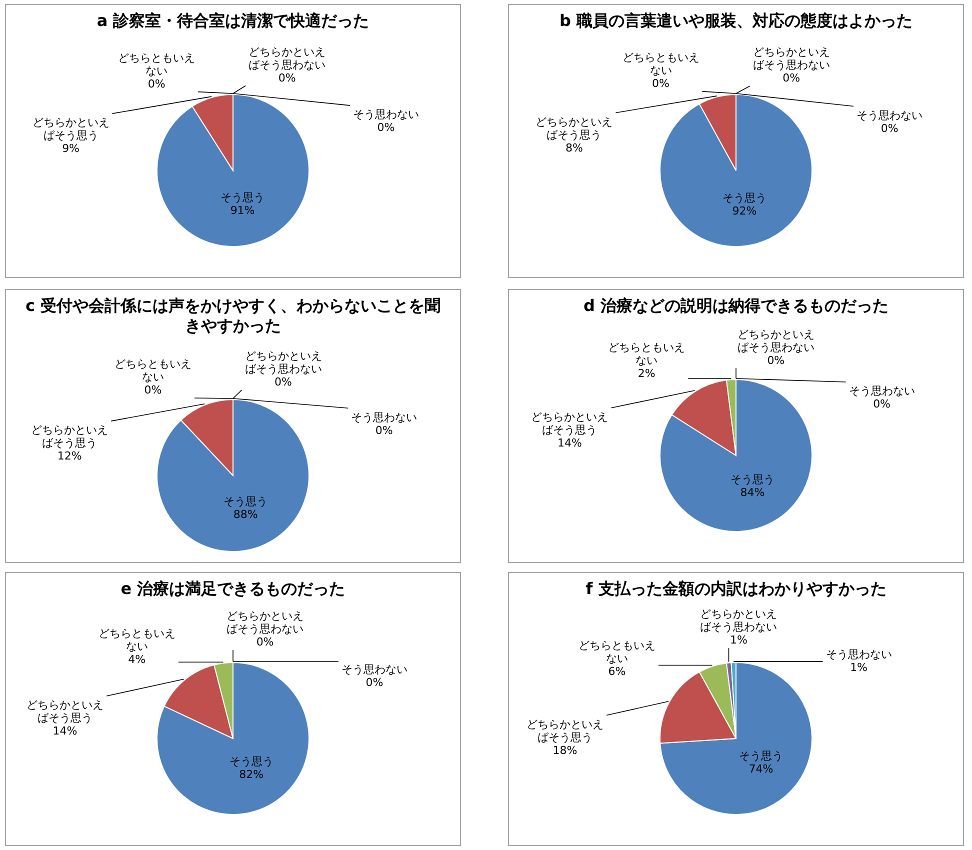 Image resolution: width=972 pixels, height=850 pixels. I want to click on chart-title: f 支払った金額の内訳はわかりやすかった, so click(736, 589).